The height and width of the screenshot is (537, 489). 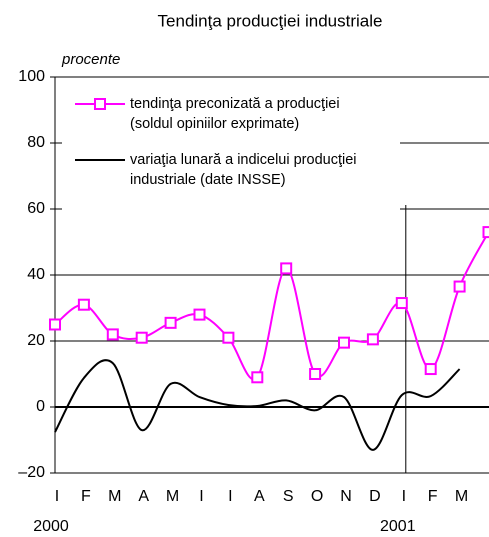 What do you see at coordinates (36, 208) in the screenshot?
I see `y-tick-label: 60` at bounding box center [36, 208].